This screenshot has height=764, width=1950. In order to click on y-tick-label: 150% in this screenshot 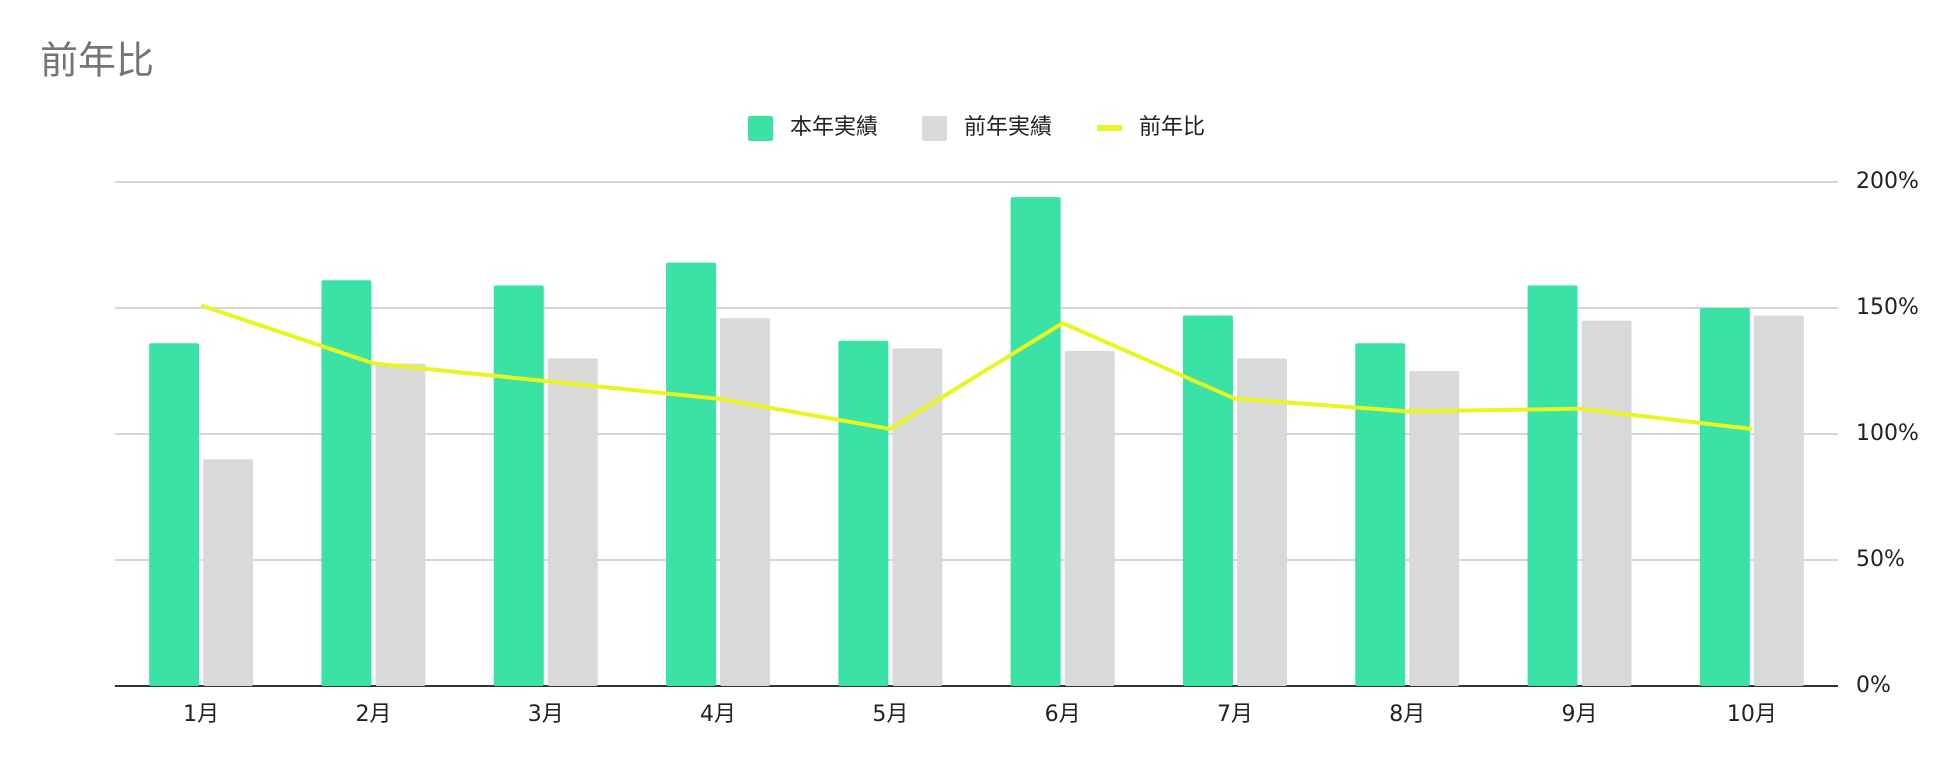, I will do `click(1887, 307)`.